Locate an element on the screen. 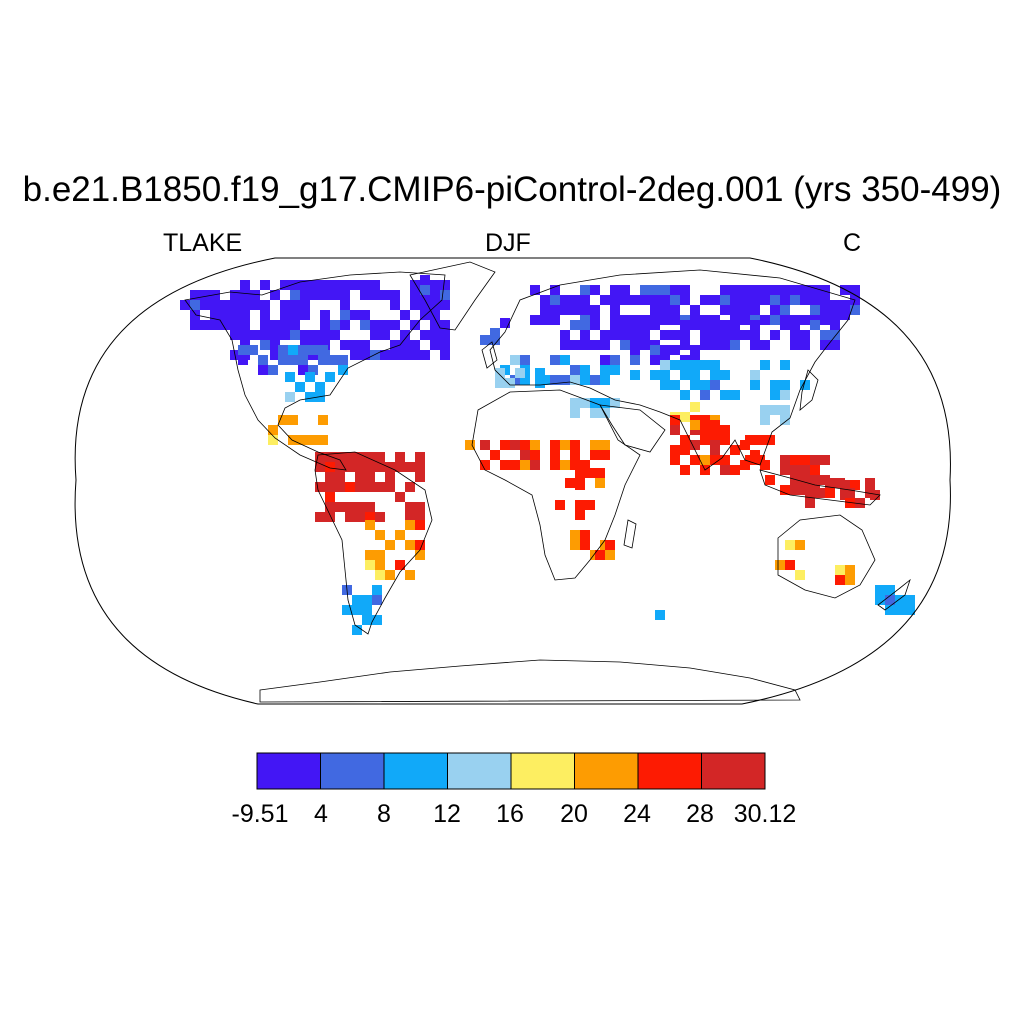 Image resolution: width=1024 pixels, height=1024 pixels. coastline-uk is located at coordinates (489, 355).